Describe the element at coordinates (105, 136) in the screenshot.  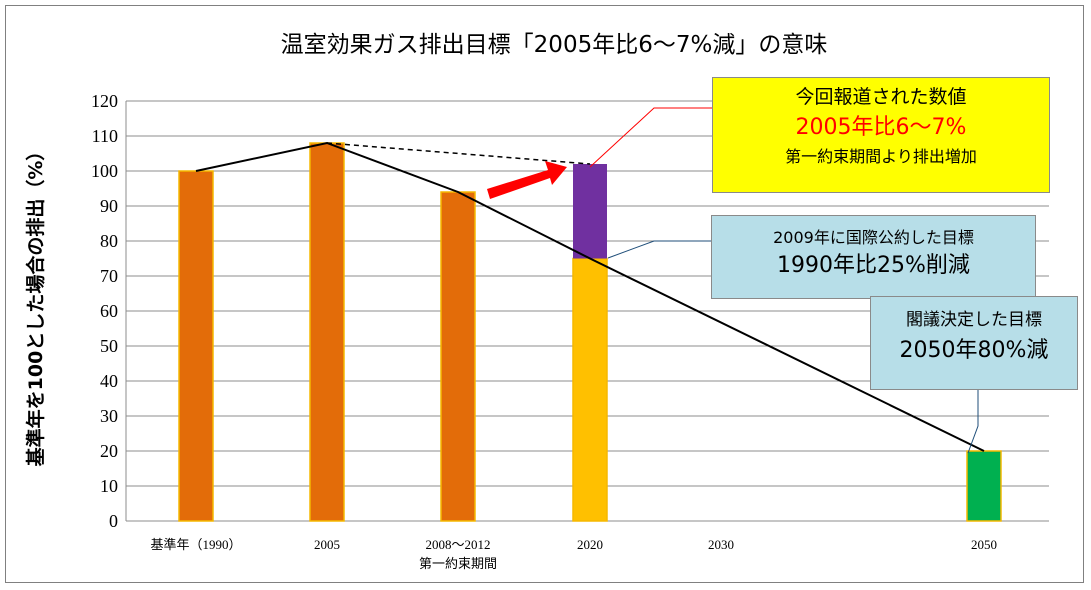
I see `y-tick-label: 110` at that location.